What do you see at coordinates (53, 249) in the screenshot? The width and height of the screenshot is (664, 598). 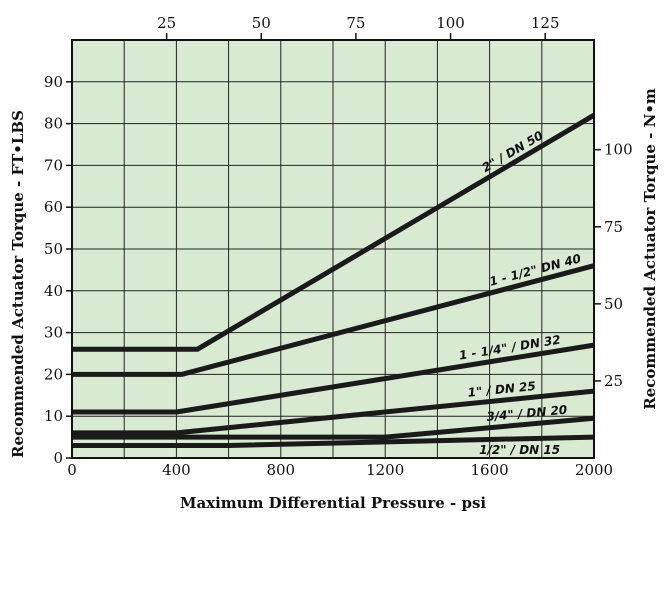 I see `y-tick-label: 50` at bounding box center [53, 249].